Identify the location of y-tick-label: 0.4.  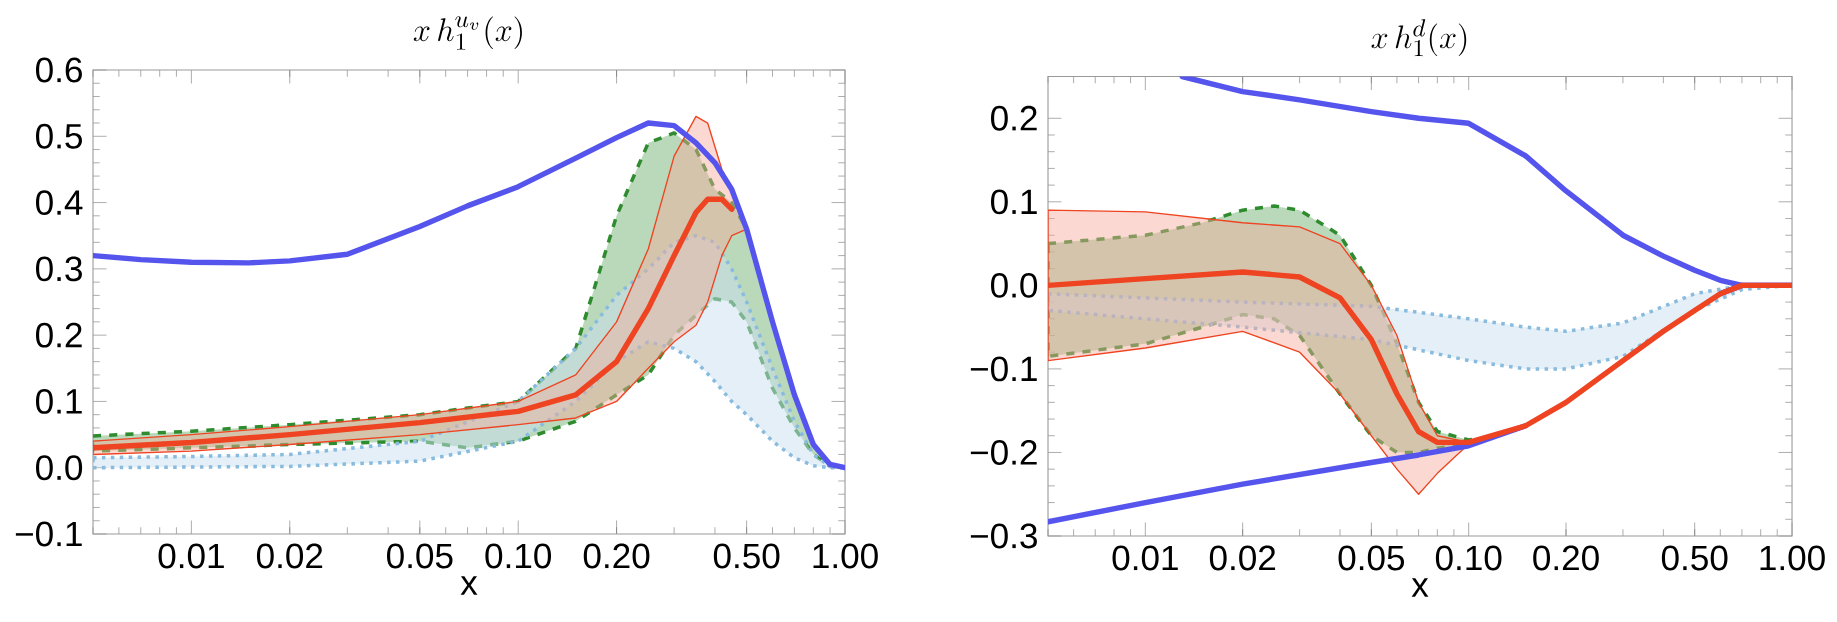
(59, 202).